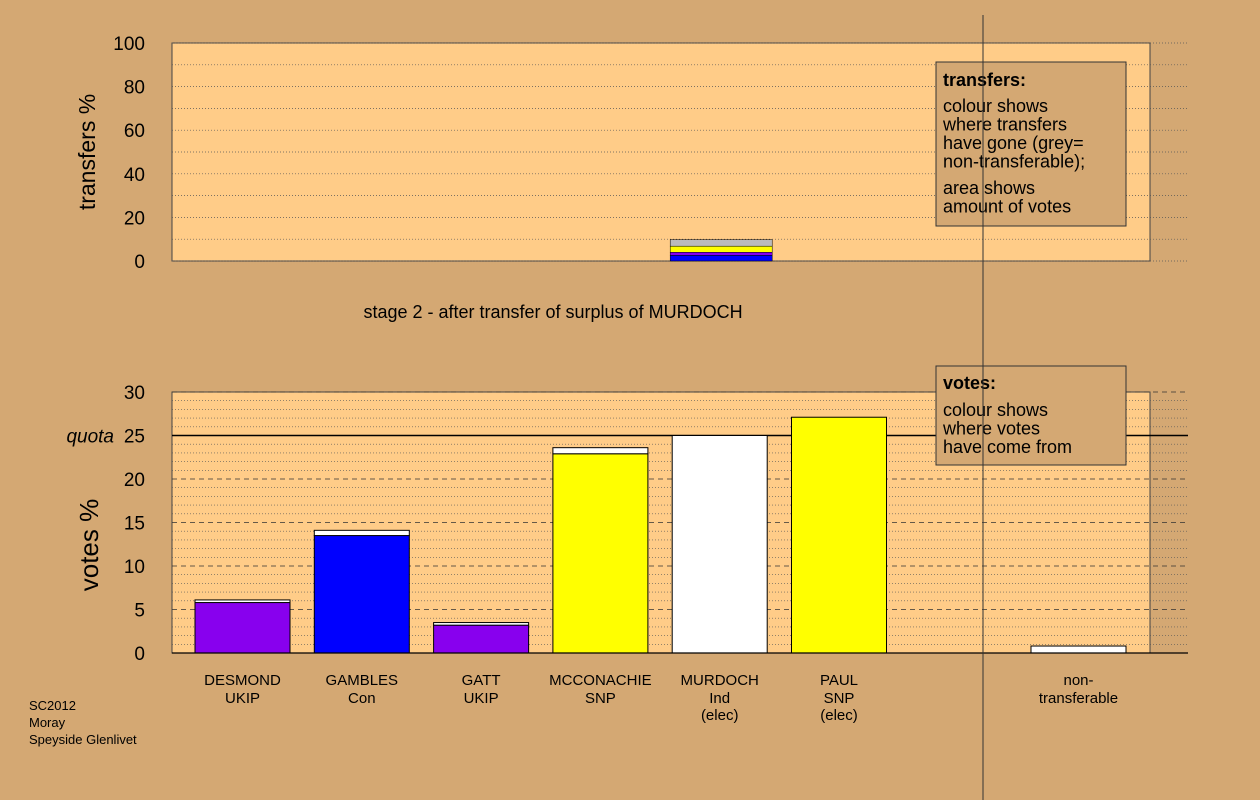 The height and width of the screenshot is (800, 1260). Describe the element at coordinates (139, 262) in the screenshot. I see `transfers-tick-label: 0` at that location.